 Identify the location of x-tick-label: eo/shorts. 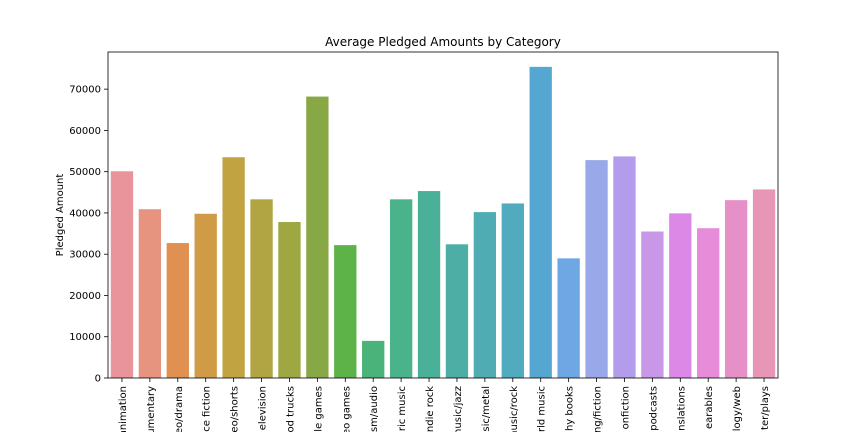
(235, 409).